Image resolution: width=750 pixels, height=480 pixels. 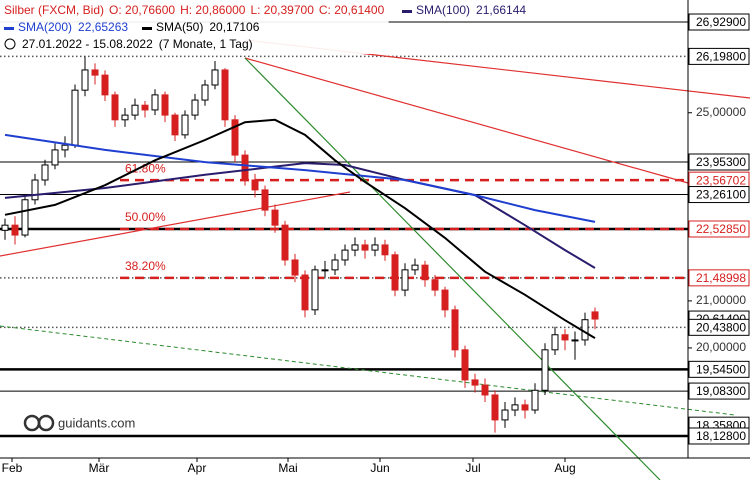 I want to click on price-label: 18,12800, so click(x=721, y=436).